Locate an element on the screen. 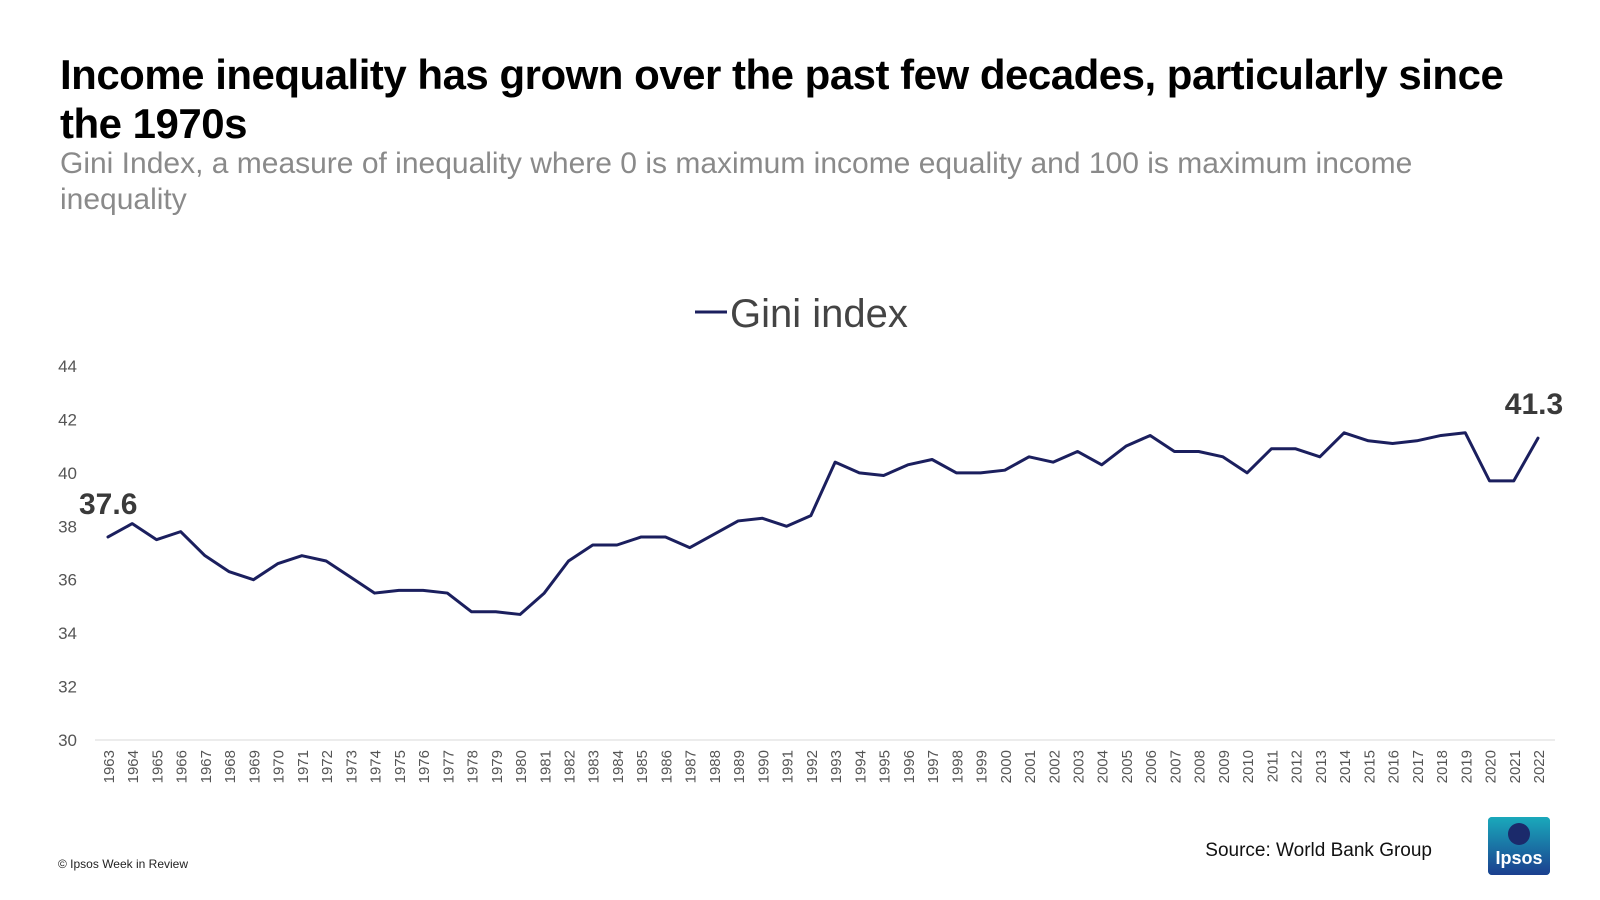 Image resolution: width=1600 pixels, height=900 pixels. x-tick-label: 1998 is located at coordinates (957, 766).